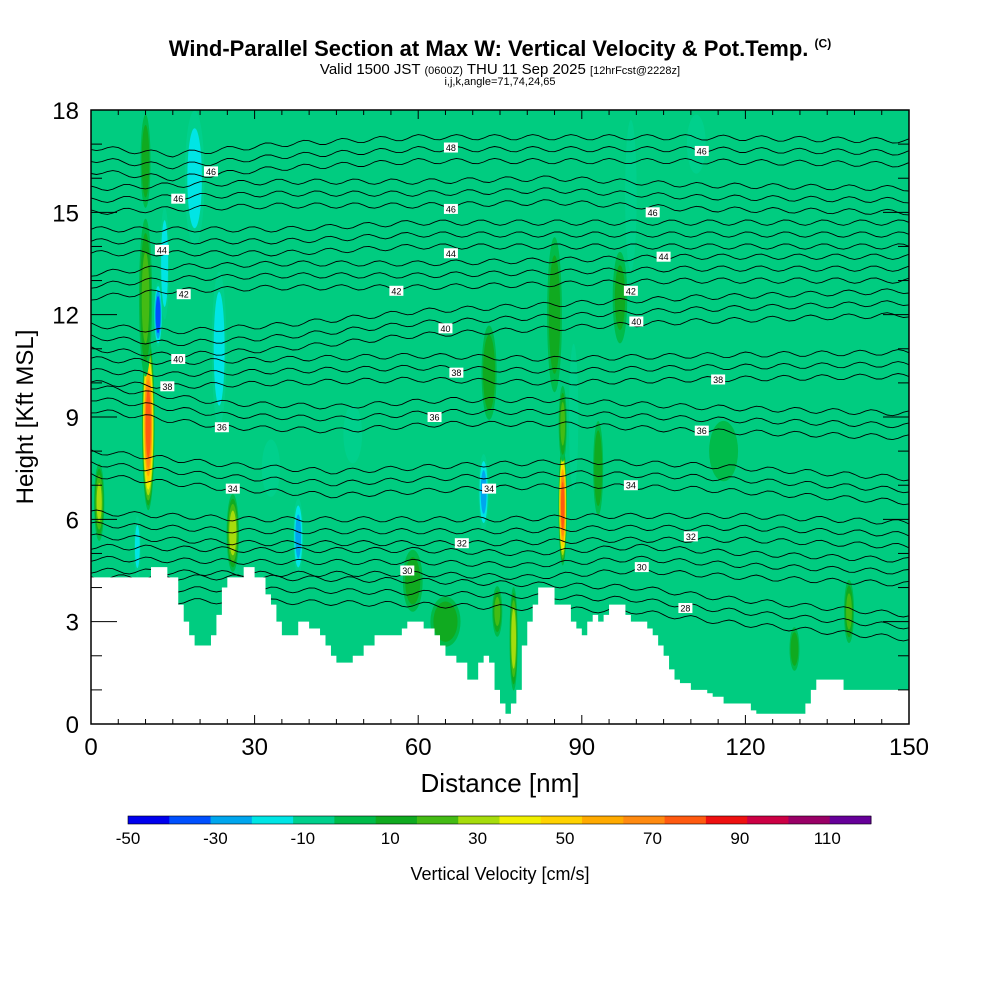 This screenshot has height=1000, width=1000. What do you see at coordinates (827, 838) in the screenshot?
I see `colorbar-tick-label: 110` at bounding box center [827, 838].